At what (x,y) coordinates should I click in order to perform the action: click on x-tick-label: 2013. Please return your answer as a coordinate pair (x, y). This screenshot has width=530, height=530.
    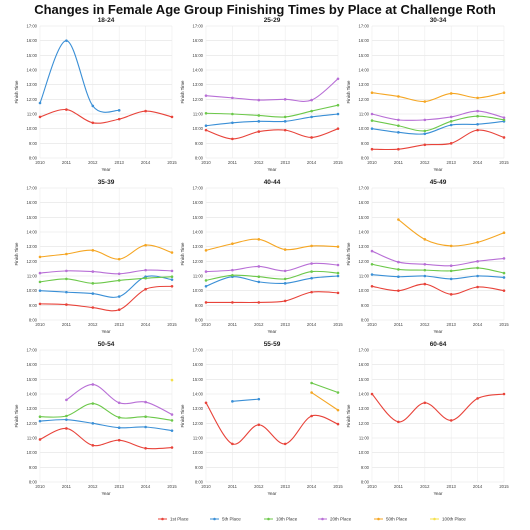
    Looking at the image, I should click on (452, 162).